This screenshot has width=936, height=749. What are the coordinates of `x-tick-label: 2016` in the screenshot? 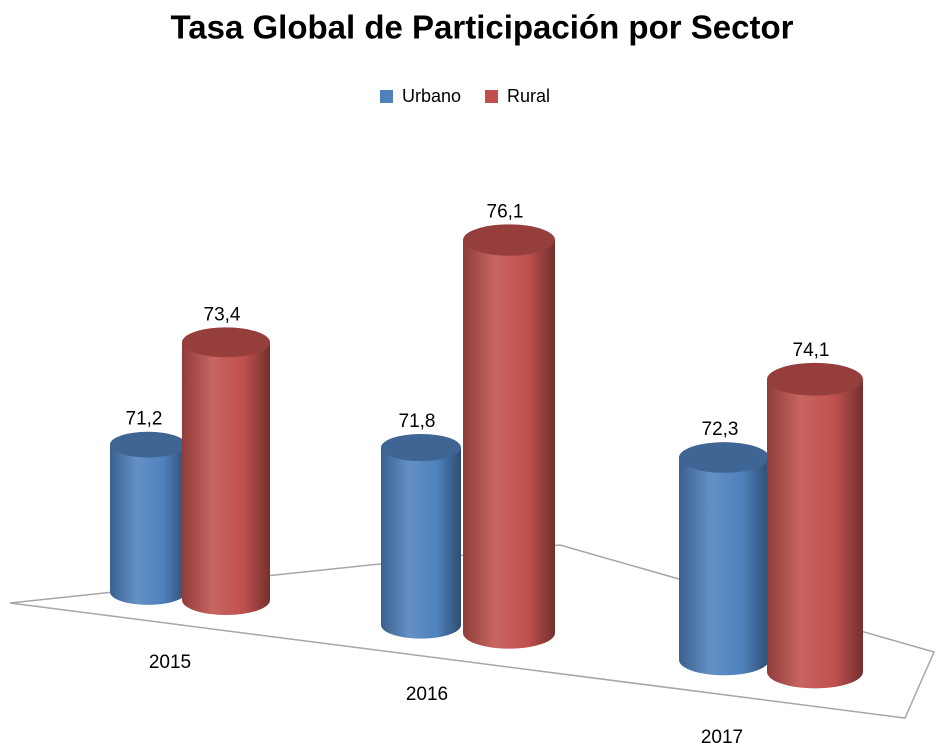 It's located at (427, 694).